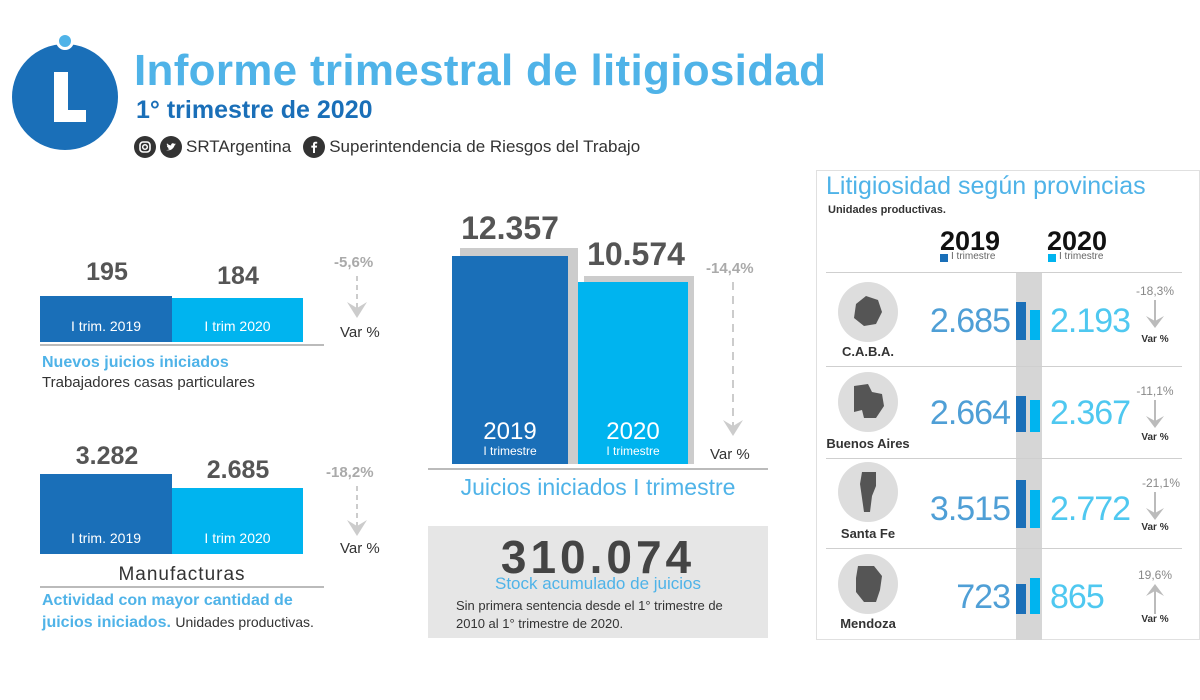 The image size is (1200, 700). What do you see at coordinates (598, 557) in the screenshot?
I see `stock-value: 310.074` at bounding box center [598, 557].